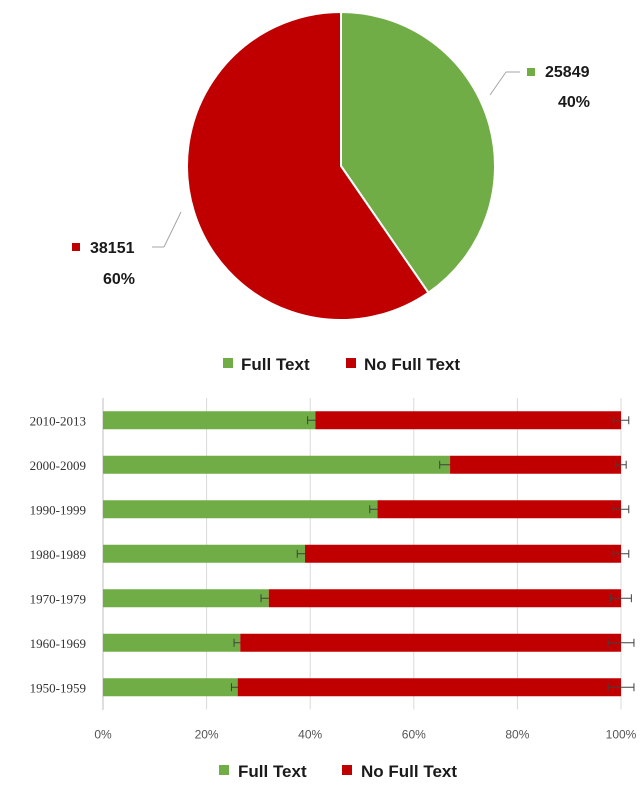 Image resolution: width=640 pixels, height=785 pixels. I want to click on pie-value-label-no-full-text: 38151, so click(112, 248).